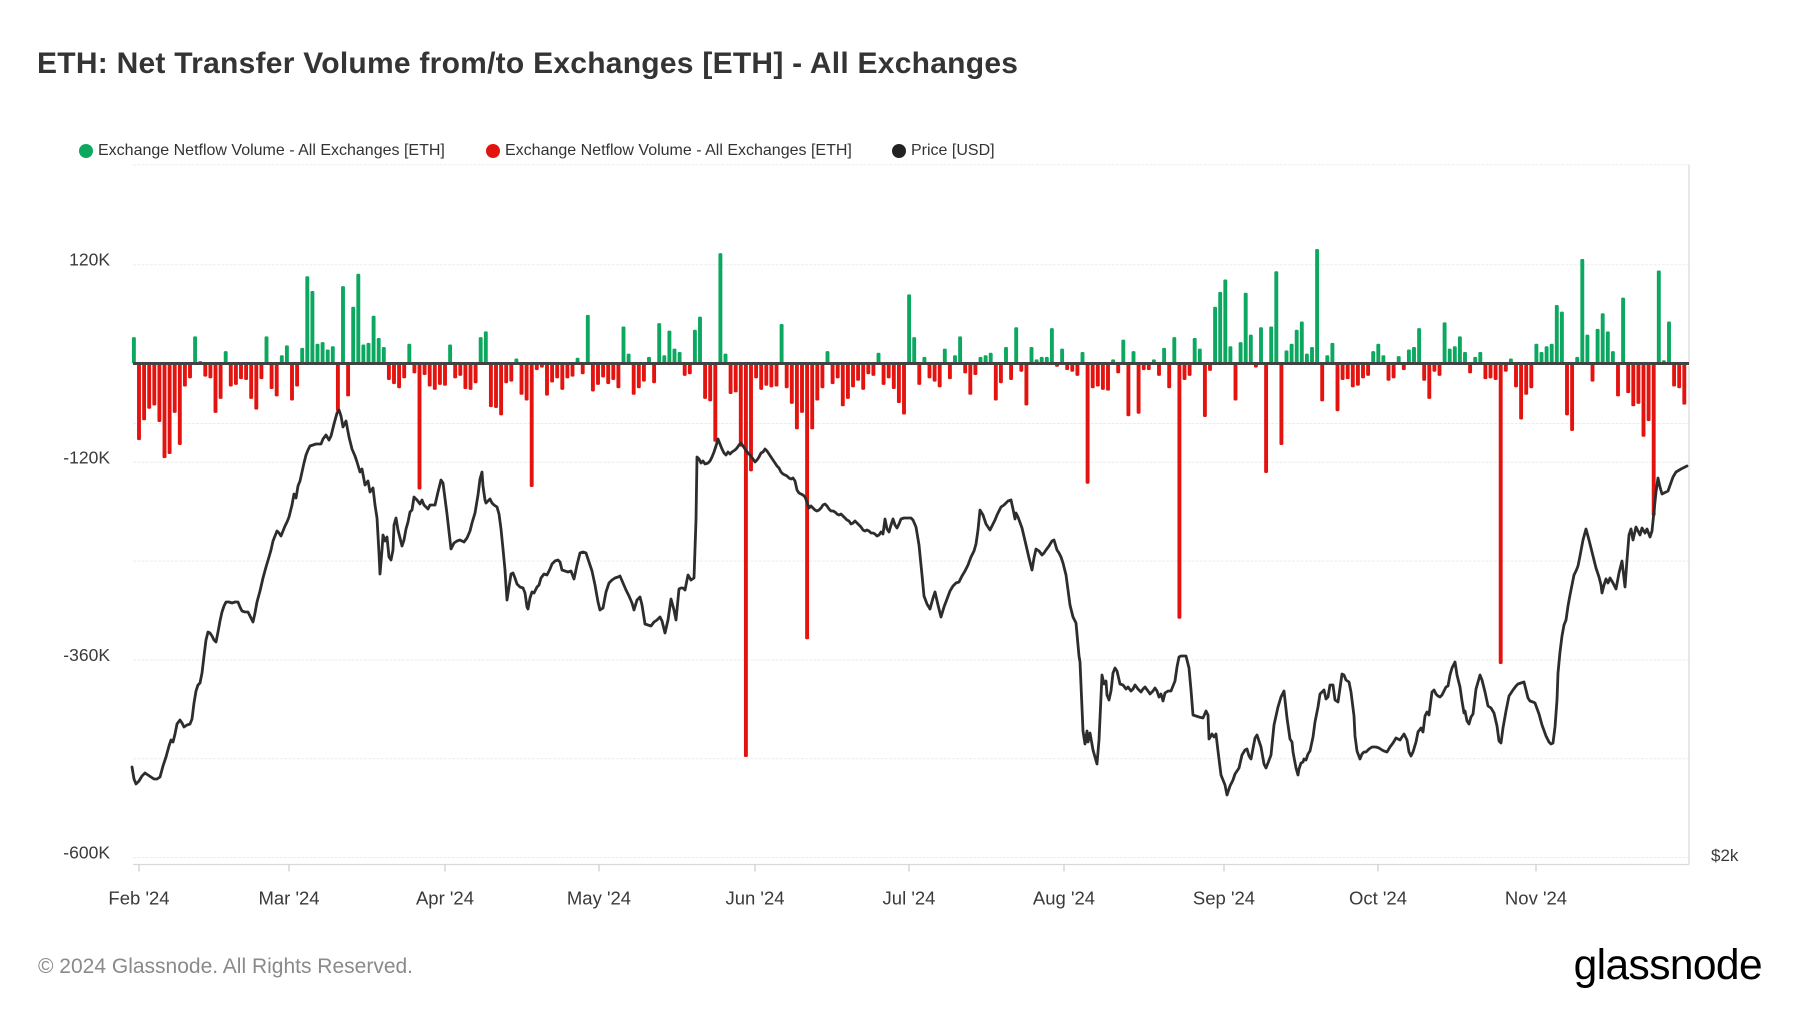 This screenshot has width=1800, height=1013. Describe the element at coordinates (1536, 898) in the screenshot. I see `svg-text: Nov '24` at that location.